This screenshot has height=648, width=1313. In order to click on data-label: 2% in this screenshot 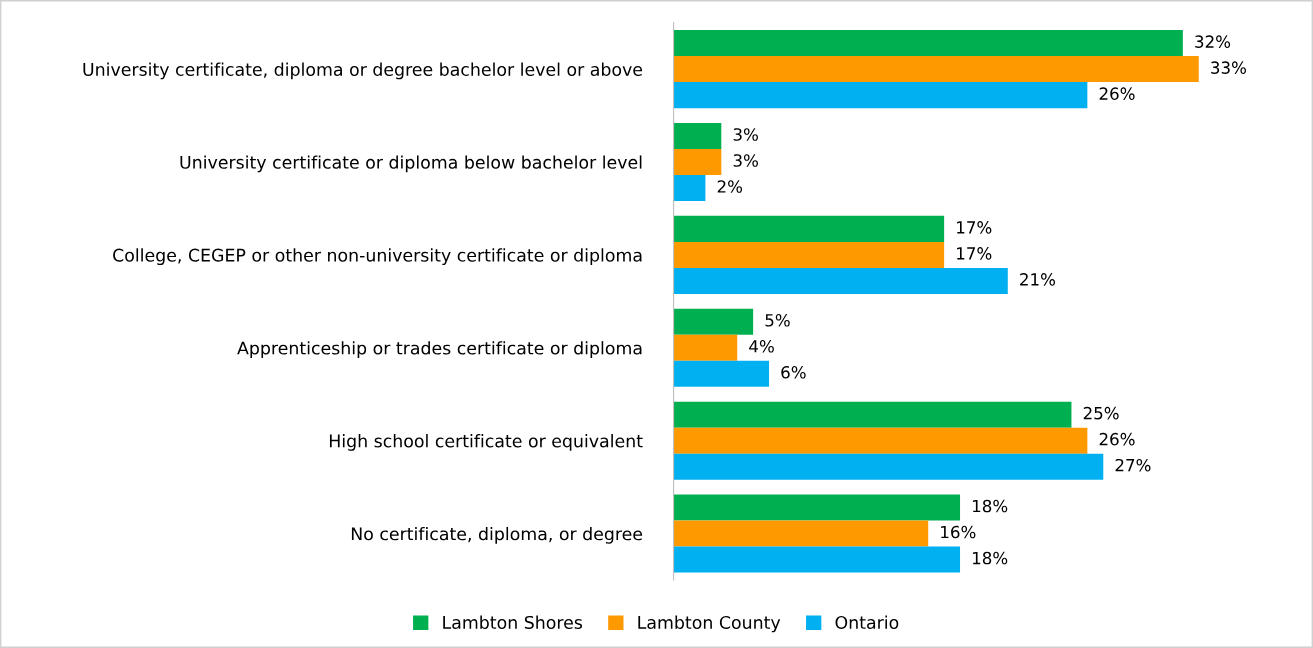, I will do `click(730, 186)`.